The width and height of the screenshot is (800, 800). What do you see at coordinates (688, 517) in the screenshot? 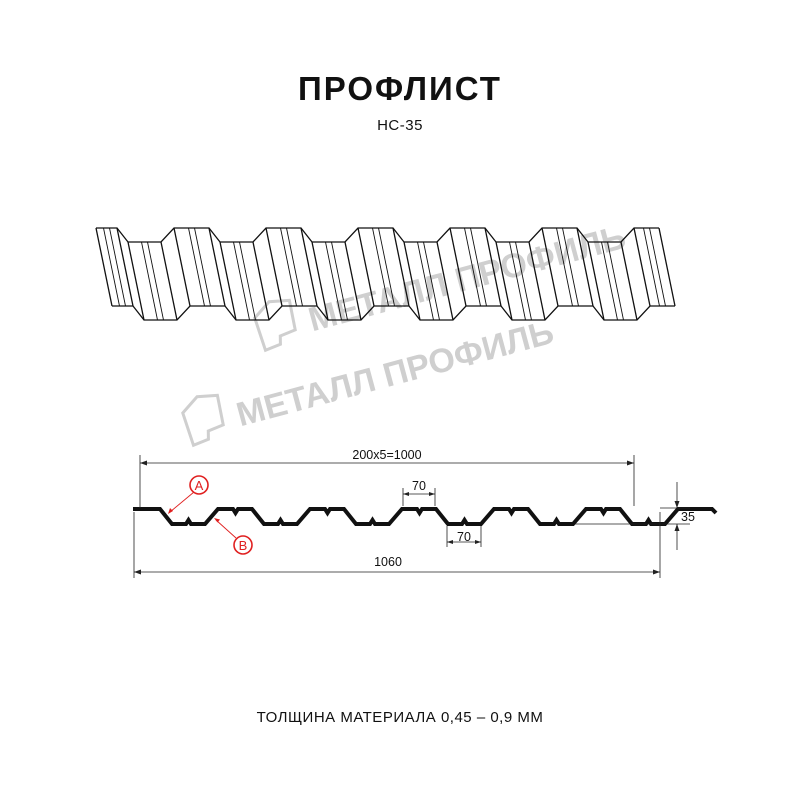
I see `height-dimension: 35` at bounding box center [688, 517].